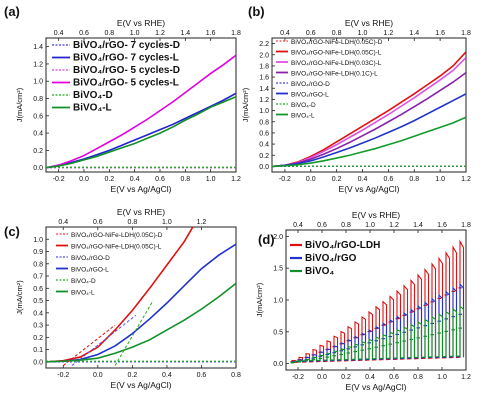 This screenshot has width=486, height=413. I want to click on y-tick-label: 0.9, so click(38, 252).